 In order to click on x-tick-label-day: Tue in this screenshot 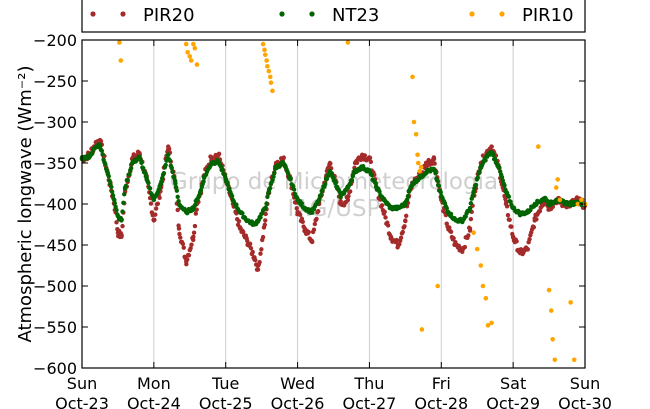, I will do `click(225, 383)`.